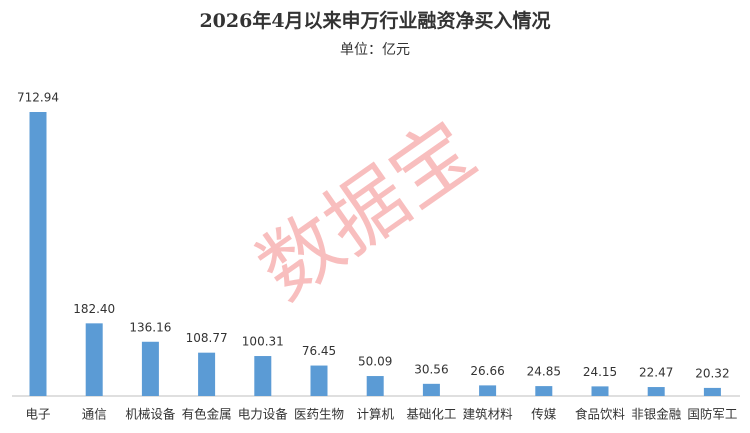  Describe the element at coordinates (712, 373) in the screenshot. I see `value-label: 20.32` at that location.